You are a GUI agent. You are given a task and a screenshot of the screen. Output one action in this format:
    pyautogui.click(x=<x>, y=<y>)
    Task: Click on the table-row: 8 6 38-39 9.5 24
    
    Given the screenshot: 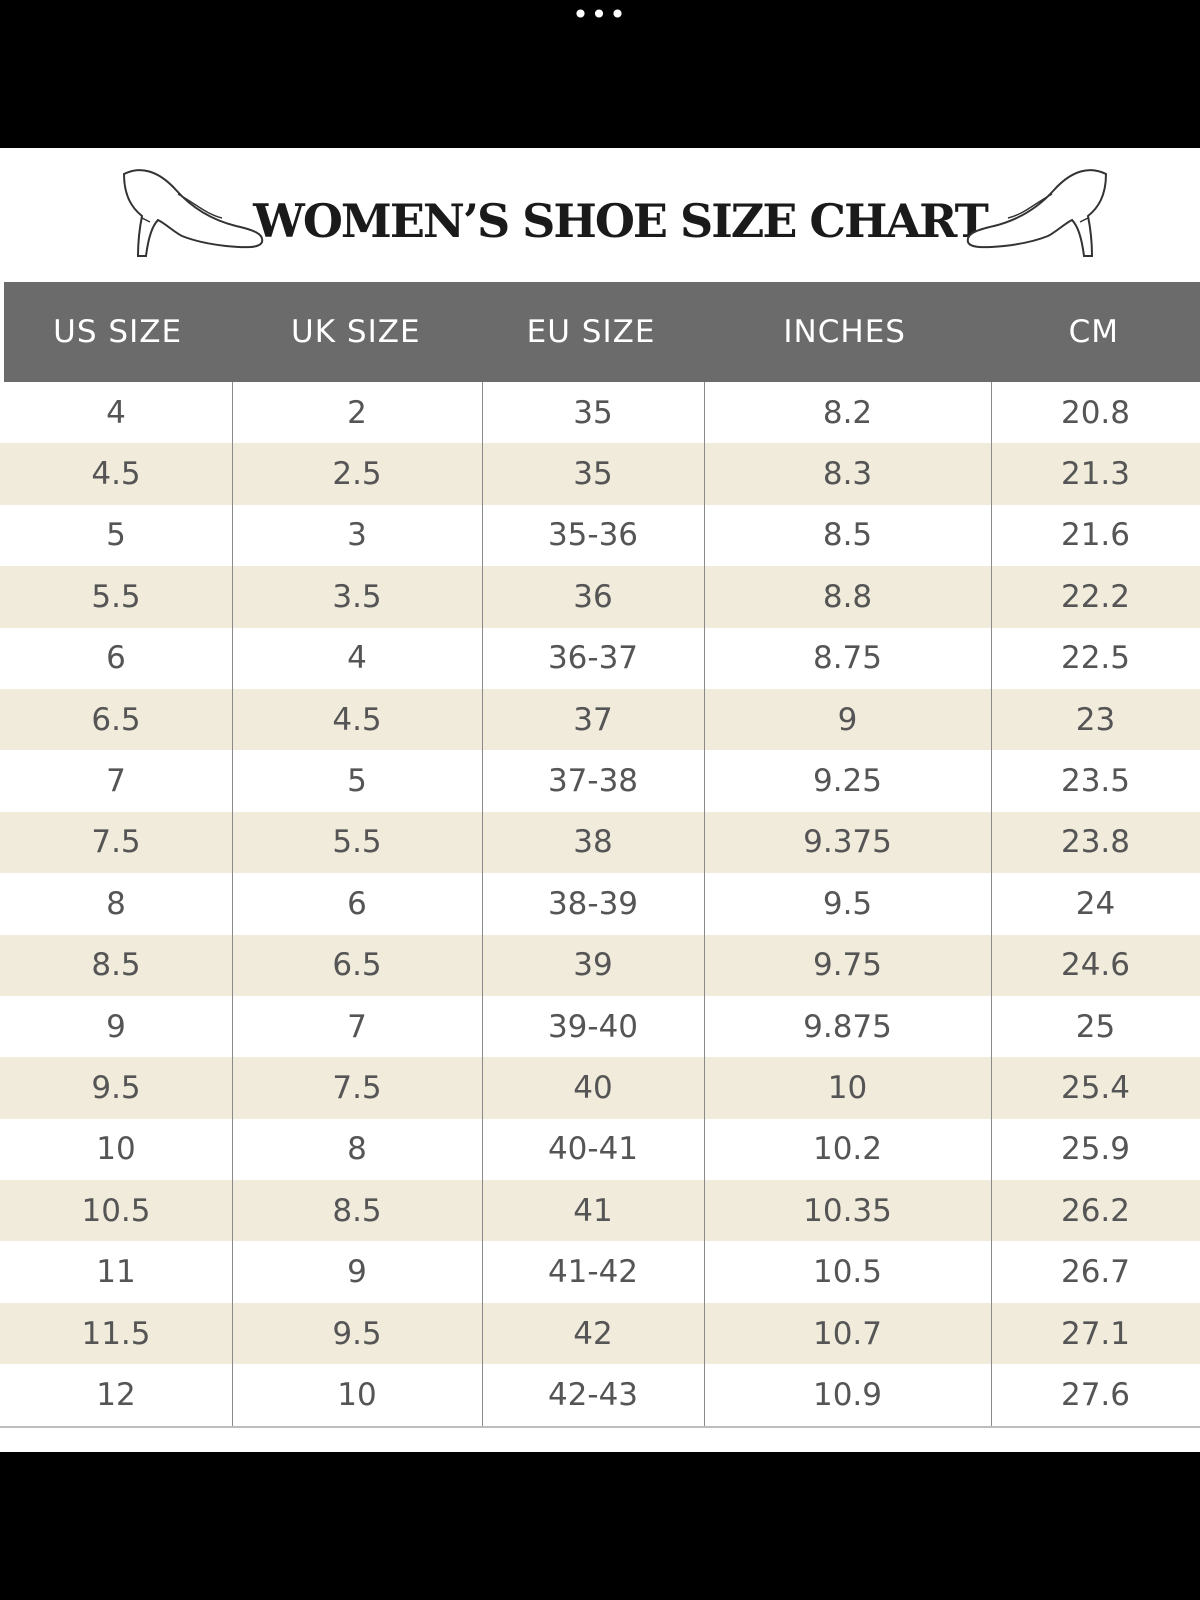 What is the action you would take?
    pyautogui.click(x=600, y=904)
    